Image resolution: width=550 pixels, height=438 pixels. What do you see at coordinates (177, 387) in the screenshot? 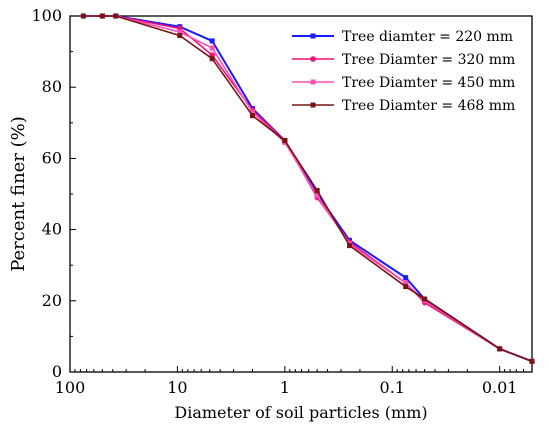
I see `x-tick-label: 10` at bounding box center [177, 387].